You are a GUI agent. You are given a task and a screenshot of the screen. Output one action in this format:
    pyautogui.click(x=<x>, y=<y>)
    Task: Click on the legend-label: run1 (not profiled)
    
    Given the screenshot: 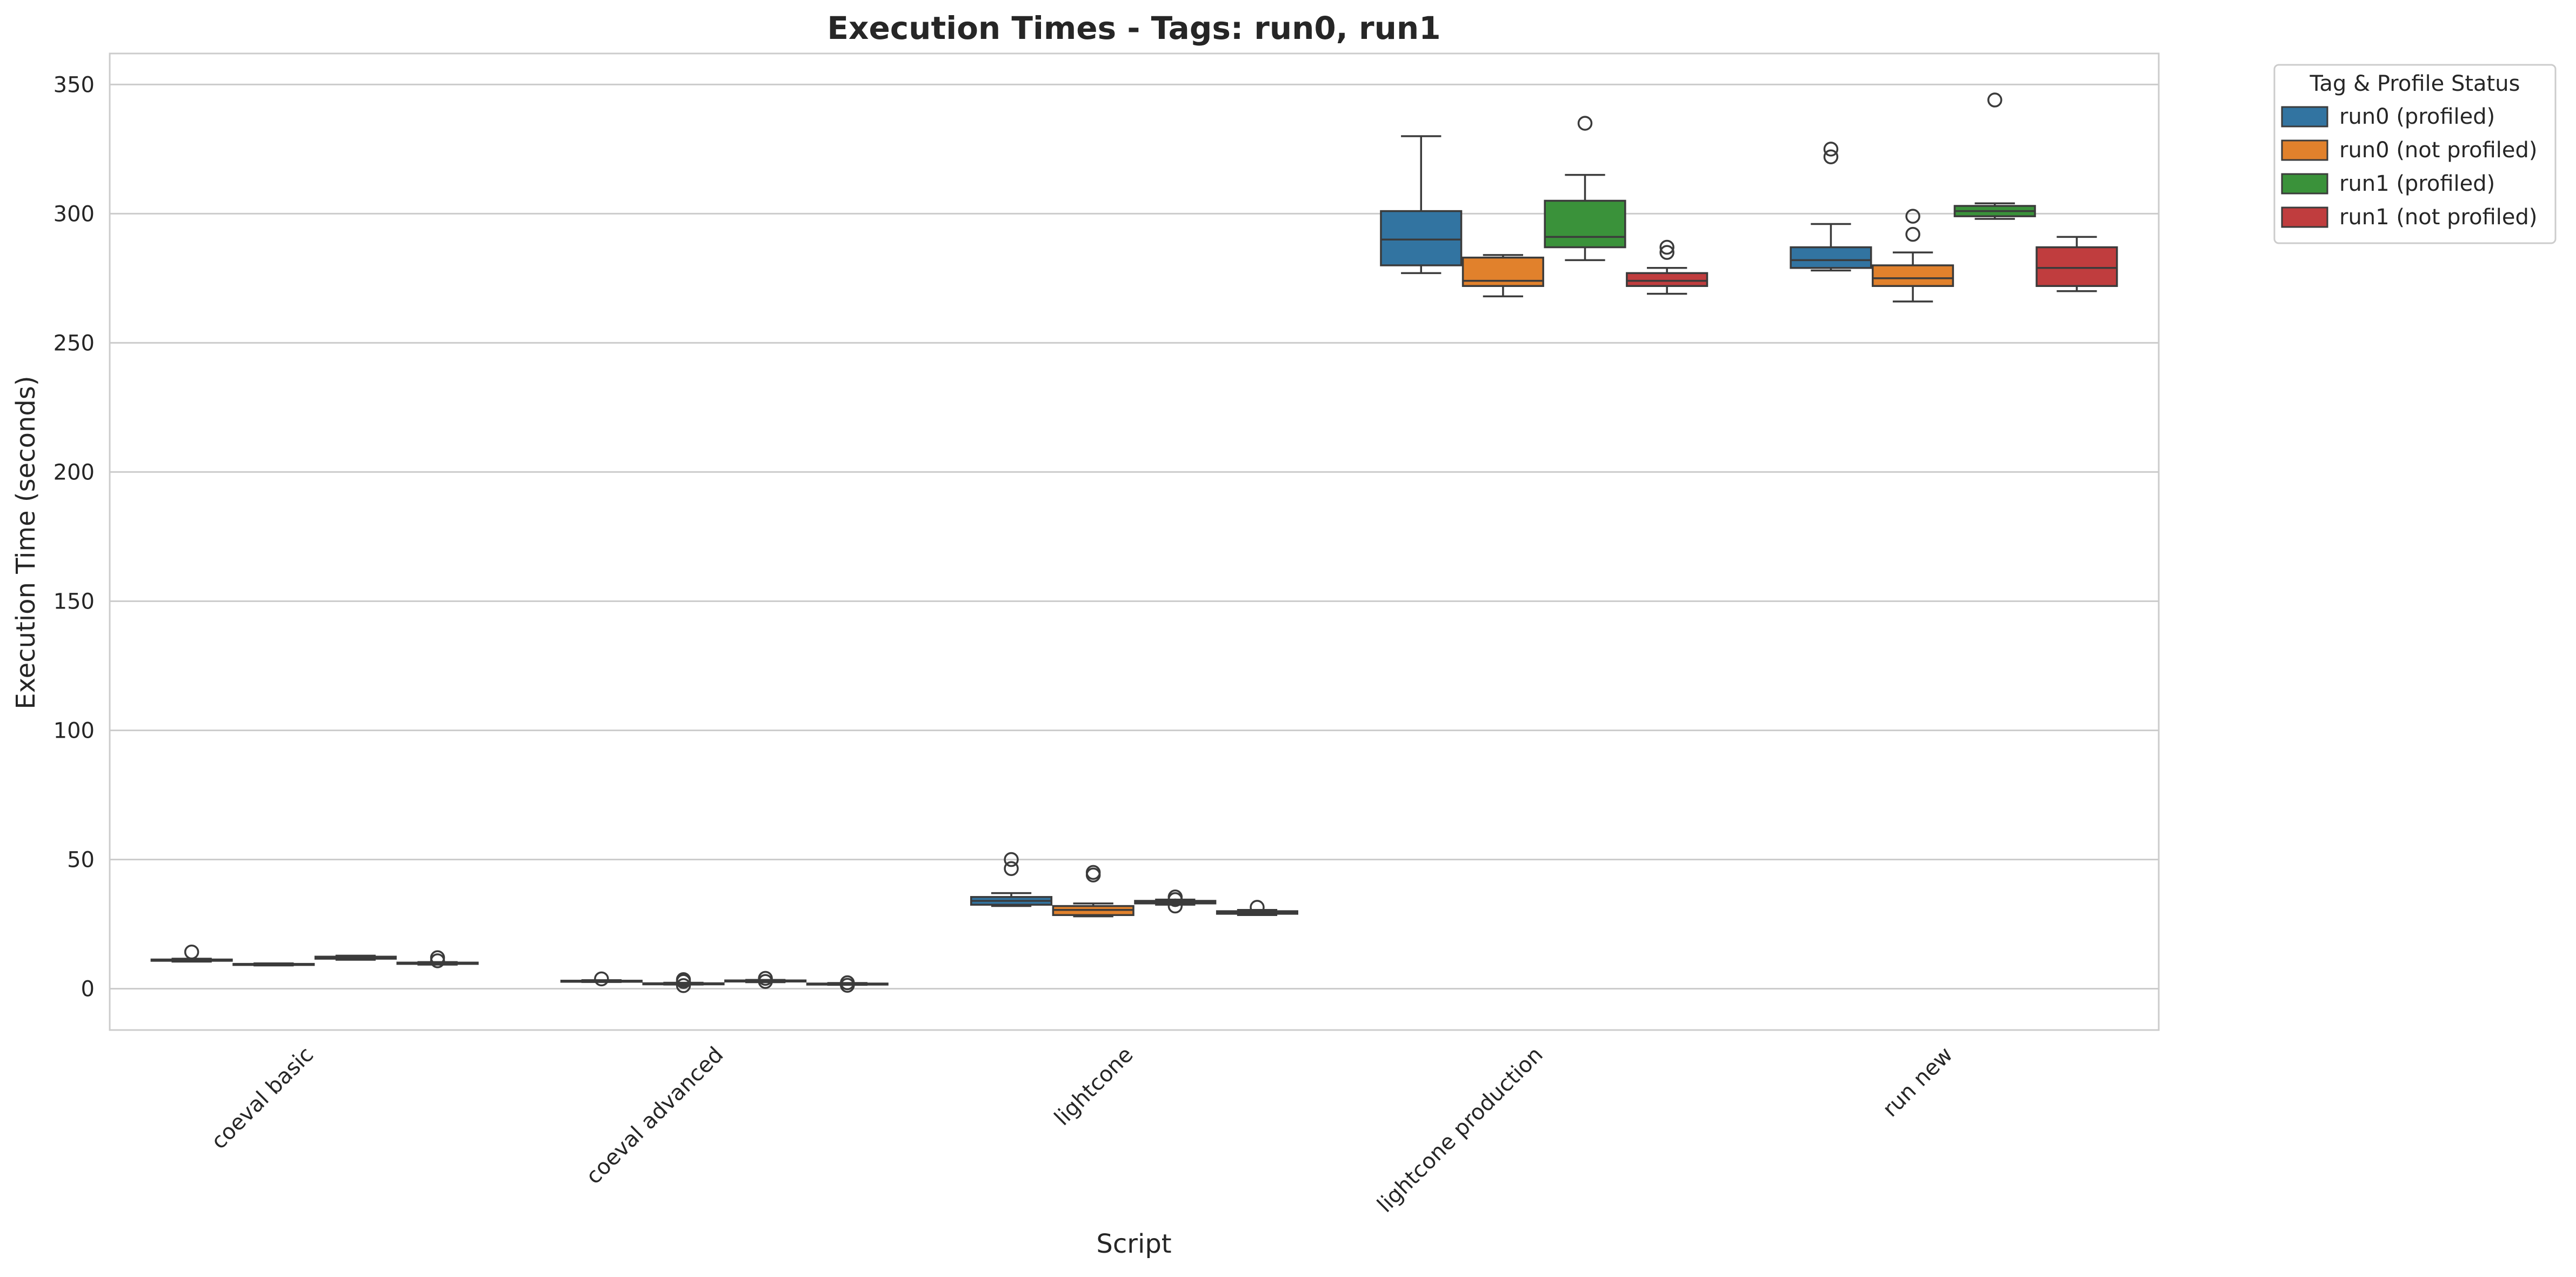 What is the action you would take?
    pyautogui.click(x=2438, y=217)
    